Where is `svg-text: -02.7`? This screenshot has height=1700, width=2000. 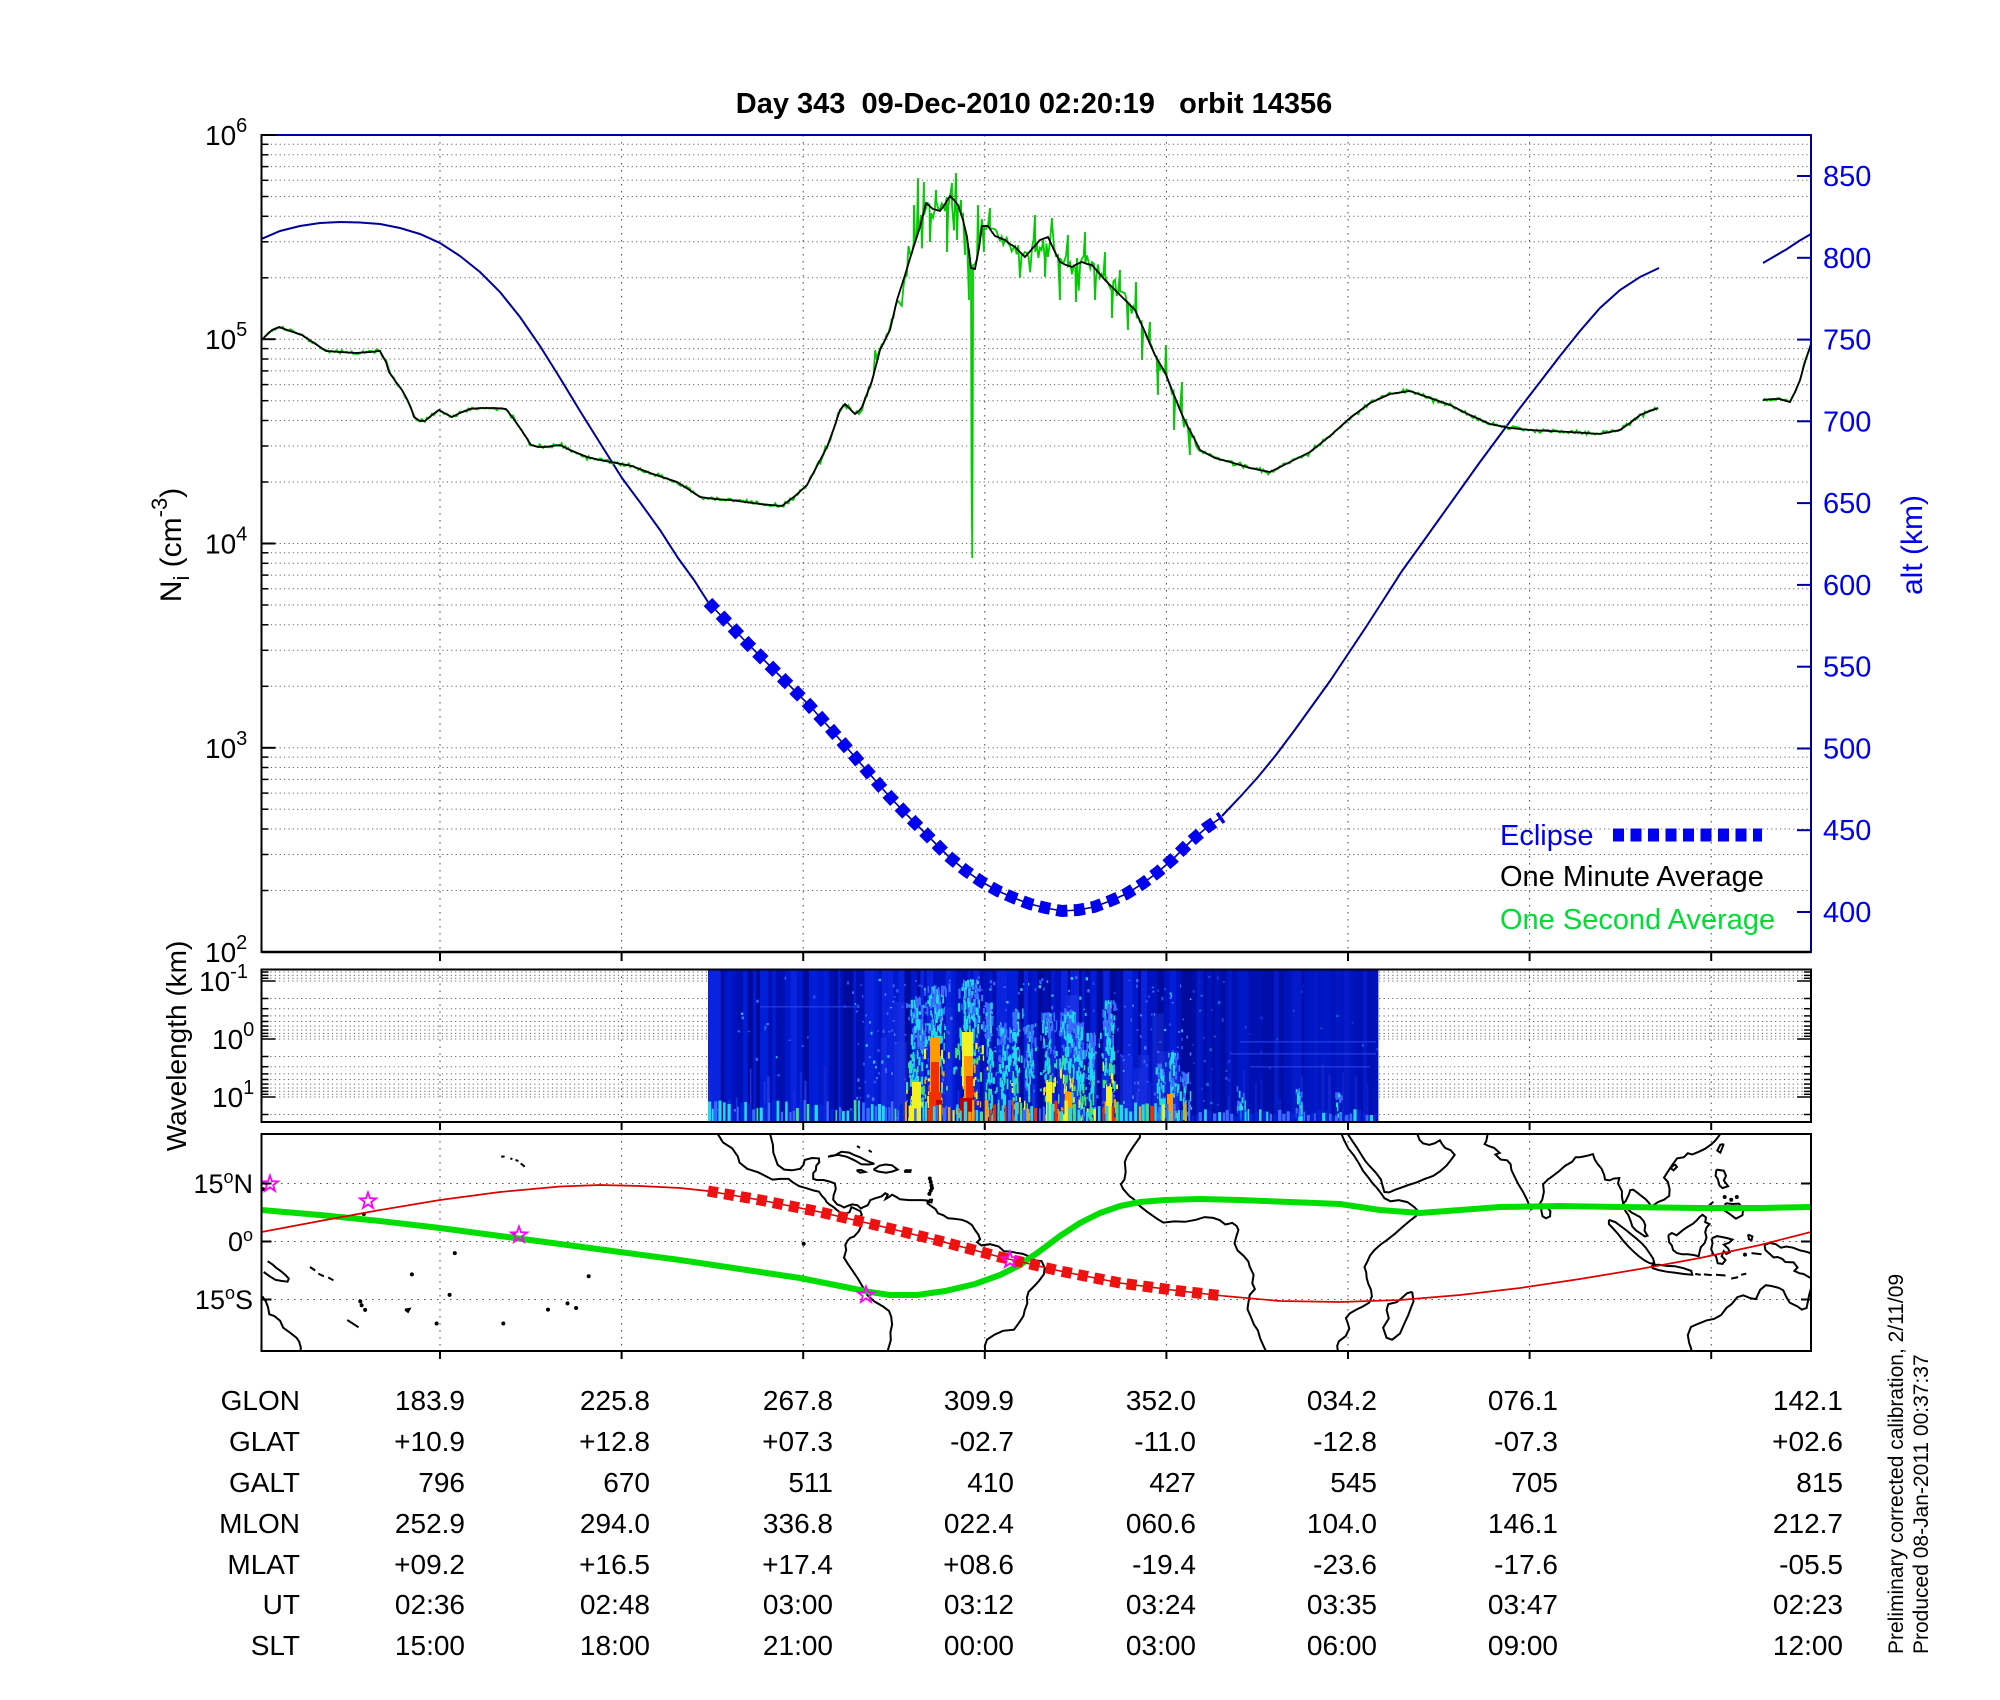
svg-text: -02.7 is located at coordinates (982, 1441).